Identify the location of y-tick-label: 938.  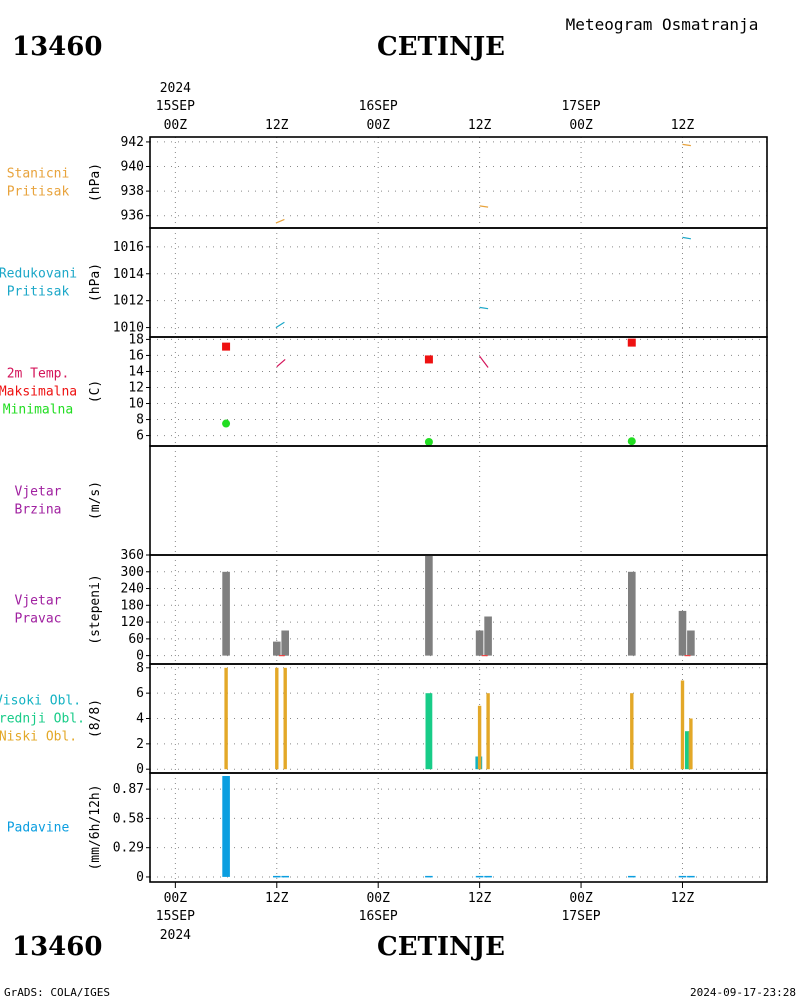
(132, 191).